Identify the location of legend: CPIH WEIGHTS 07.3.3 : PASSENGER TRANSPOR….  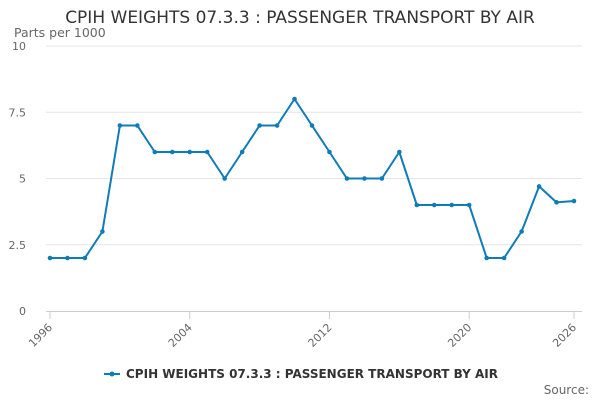
(301, 374).